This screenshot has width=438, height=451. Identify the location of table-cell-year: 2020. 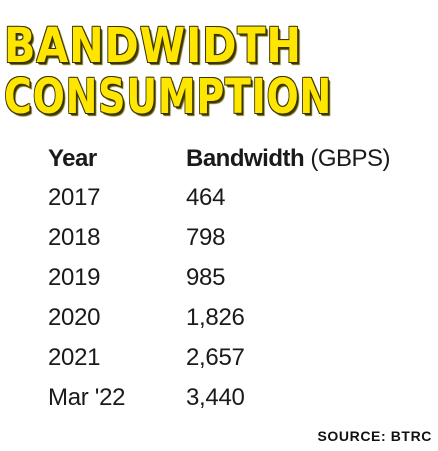
(74, 317).